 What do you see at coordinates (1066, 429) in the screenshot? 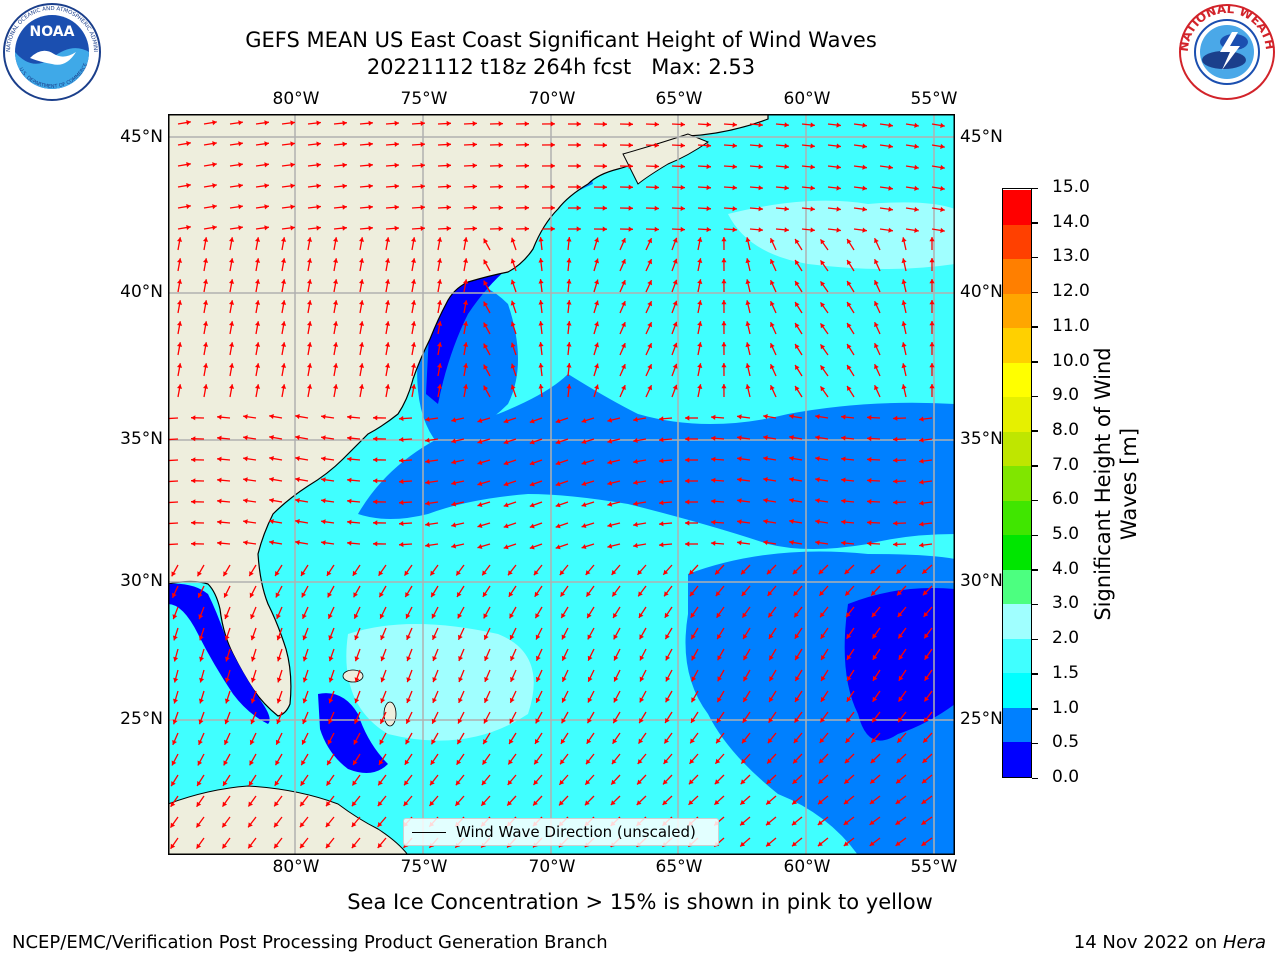
I see `colorbar-tick-label: 8.0` at bounding box center [1066, 429].